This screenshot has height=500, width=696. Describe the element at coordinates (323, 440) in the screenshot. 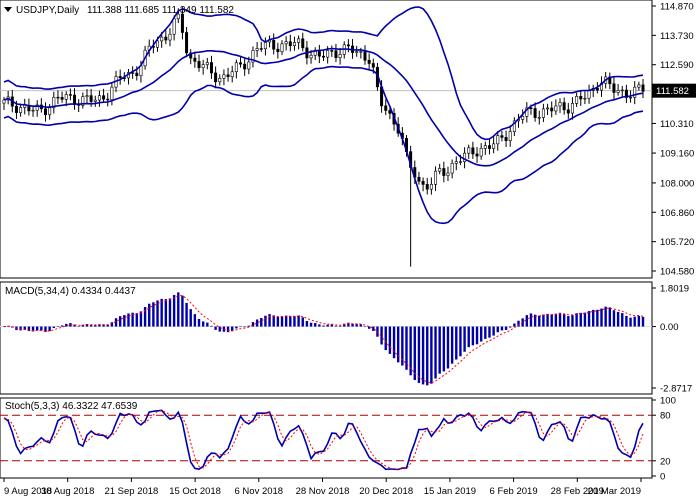

I see `stoch-signal-line` at that location.